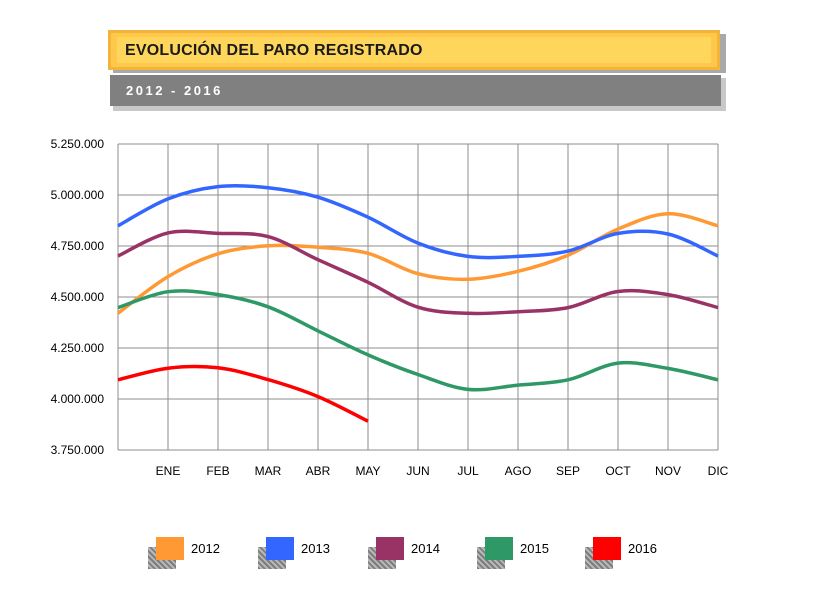 The height and width of the screenshot is (615, 816). I want to click on x-tick-label: AGO, so click(518, 471).